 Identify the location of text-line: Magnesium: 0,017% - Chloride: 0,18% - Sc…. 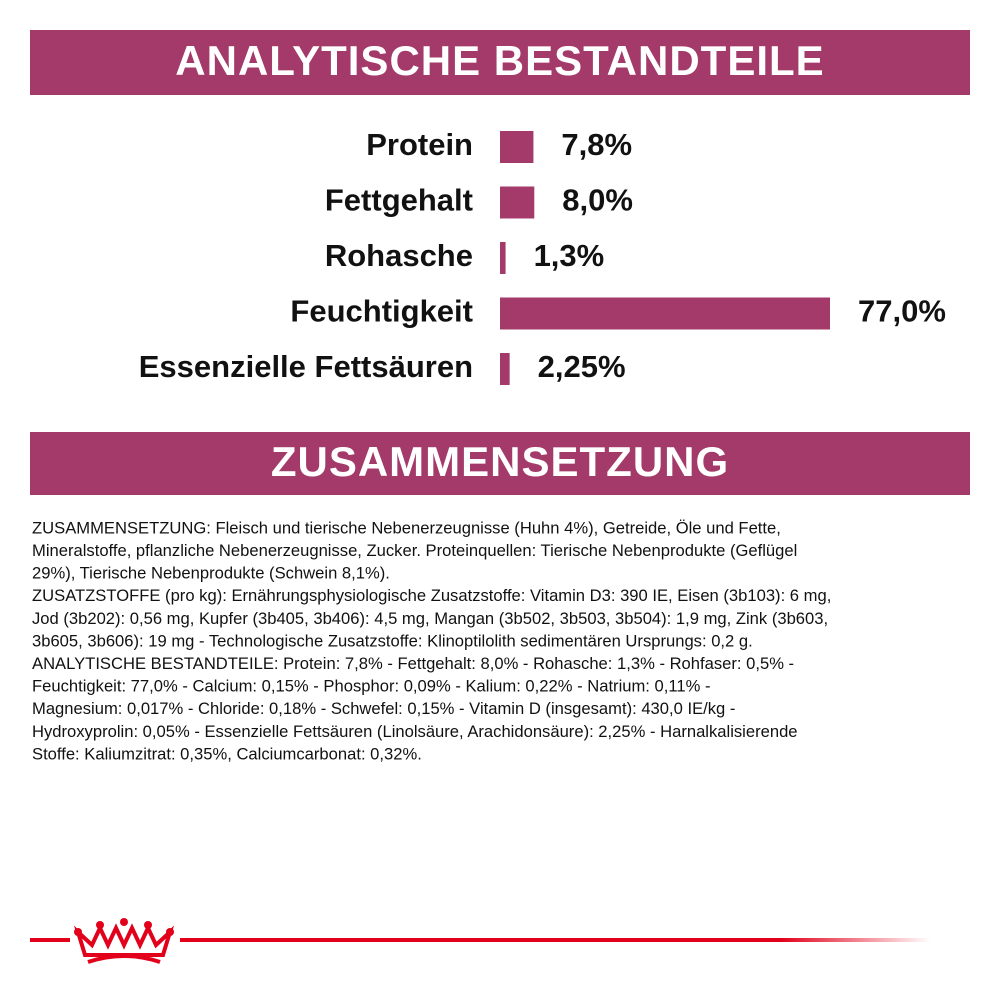
(383, 708).